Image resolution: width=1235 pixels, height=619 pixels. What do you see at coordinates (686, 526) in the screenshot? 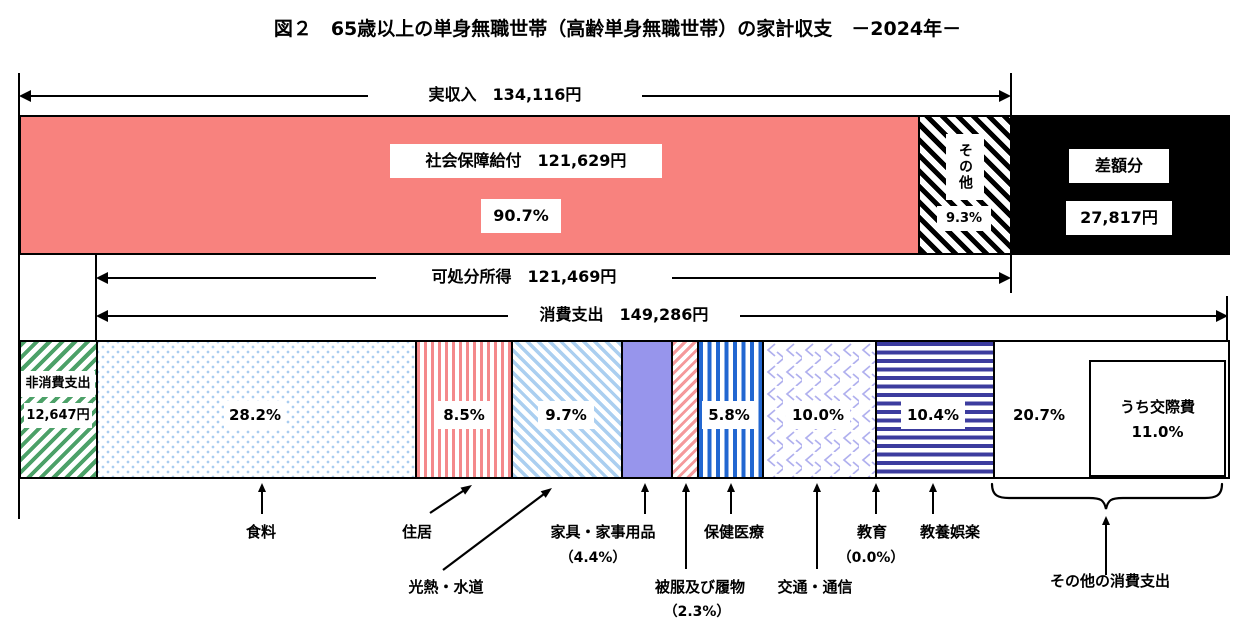
I see `clothing-arrow` at bounding box center [686, 526].